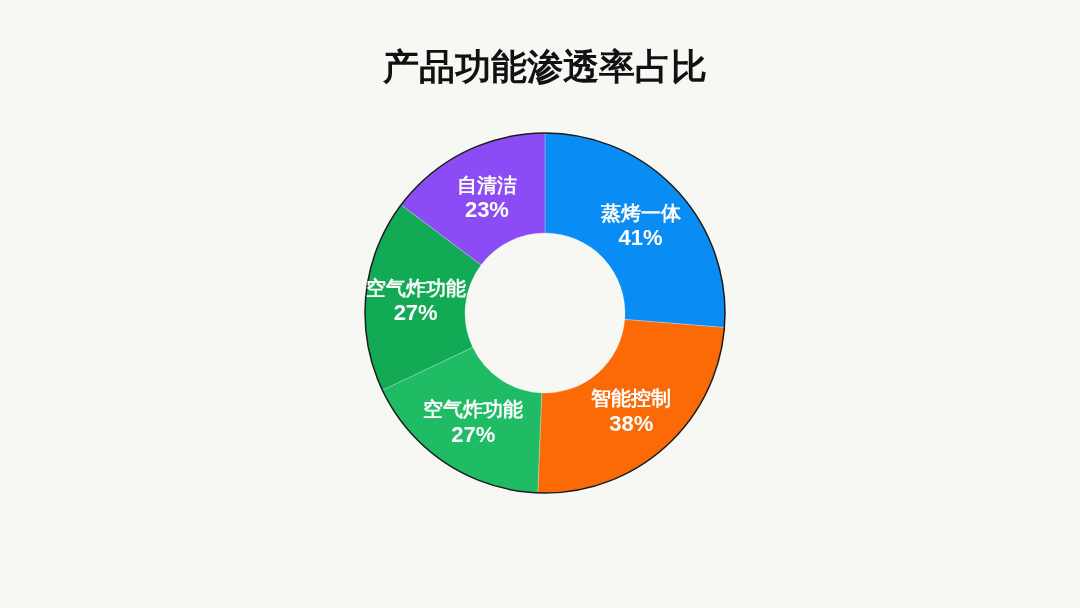 The height and width of the screenshot is (608, 1080). Describe the element at coordinates (545, 66) in the screenshot. I see `title: 产品功能渗透率占比` at that location.